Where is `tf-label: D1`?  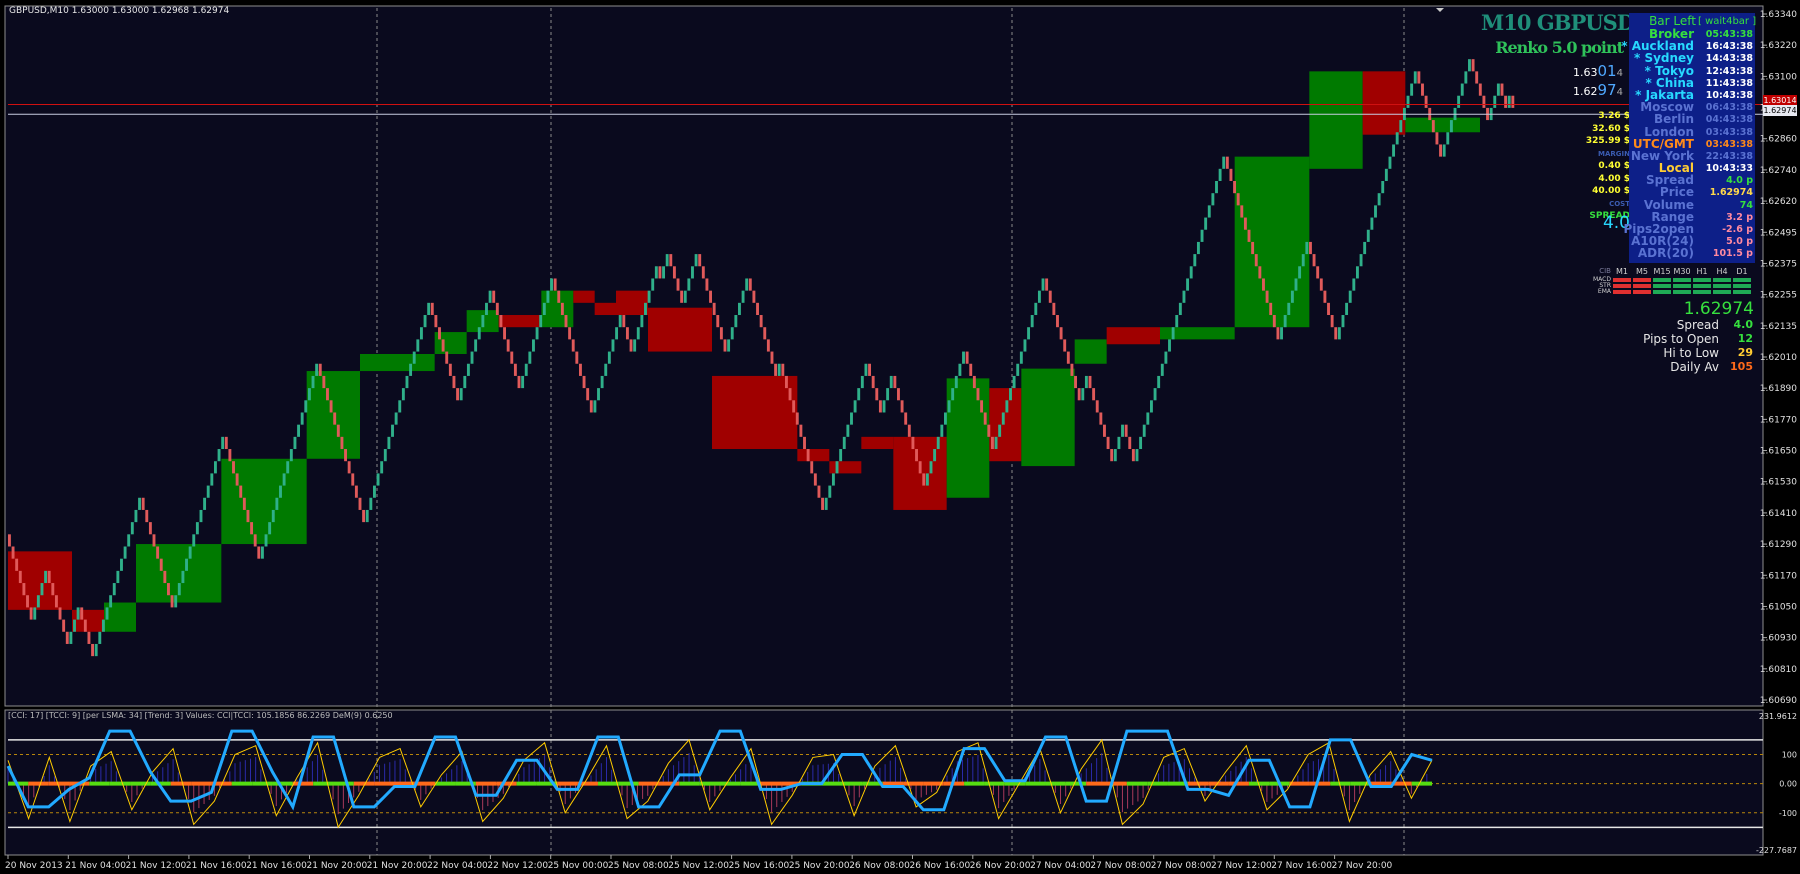
tf-label: D1 is located at coordinates (1742, 271).